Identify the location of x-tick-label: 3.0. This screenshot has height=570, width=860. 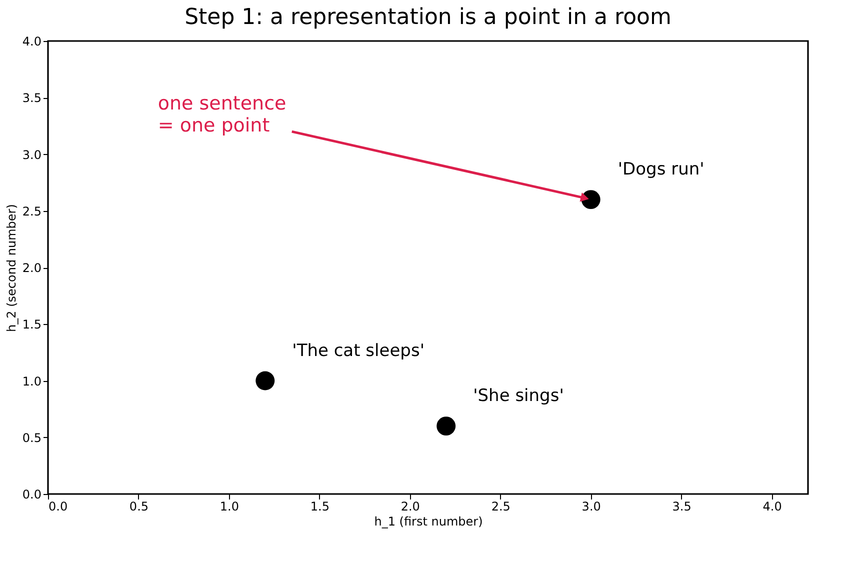
(591, 507).